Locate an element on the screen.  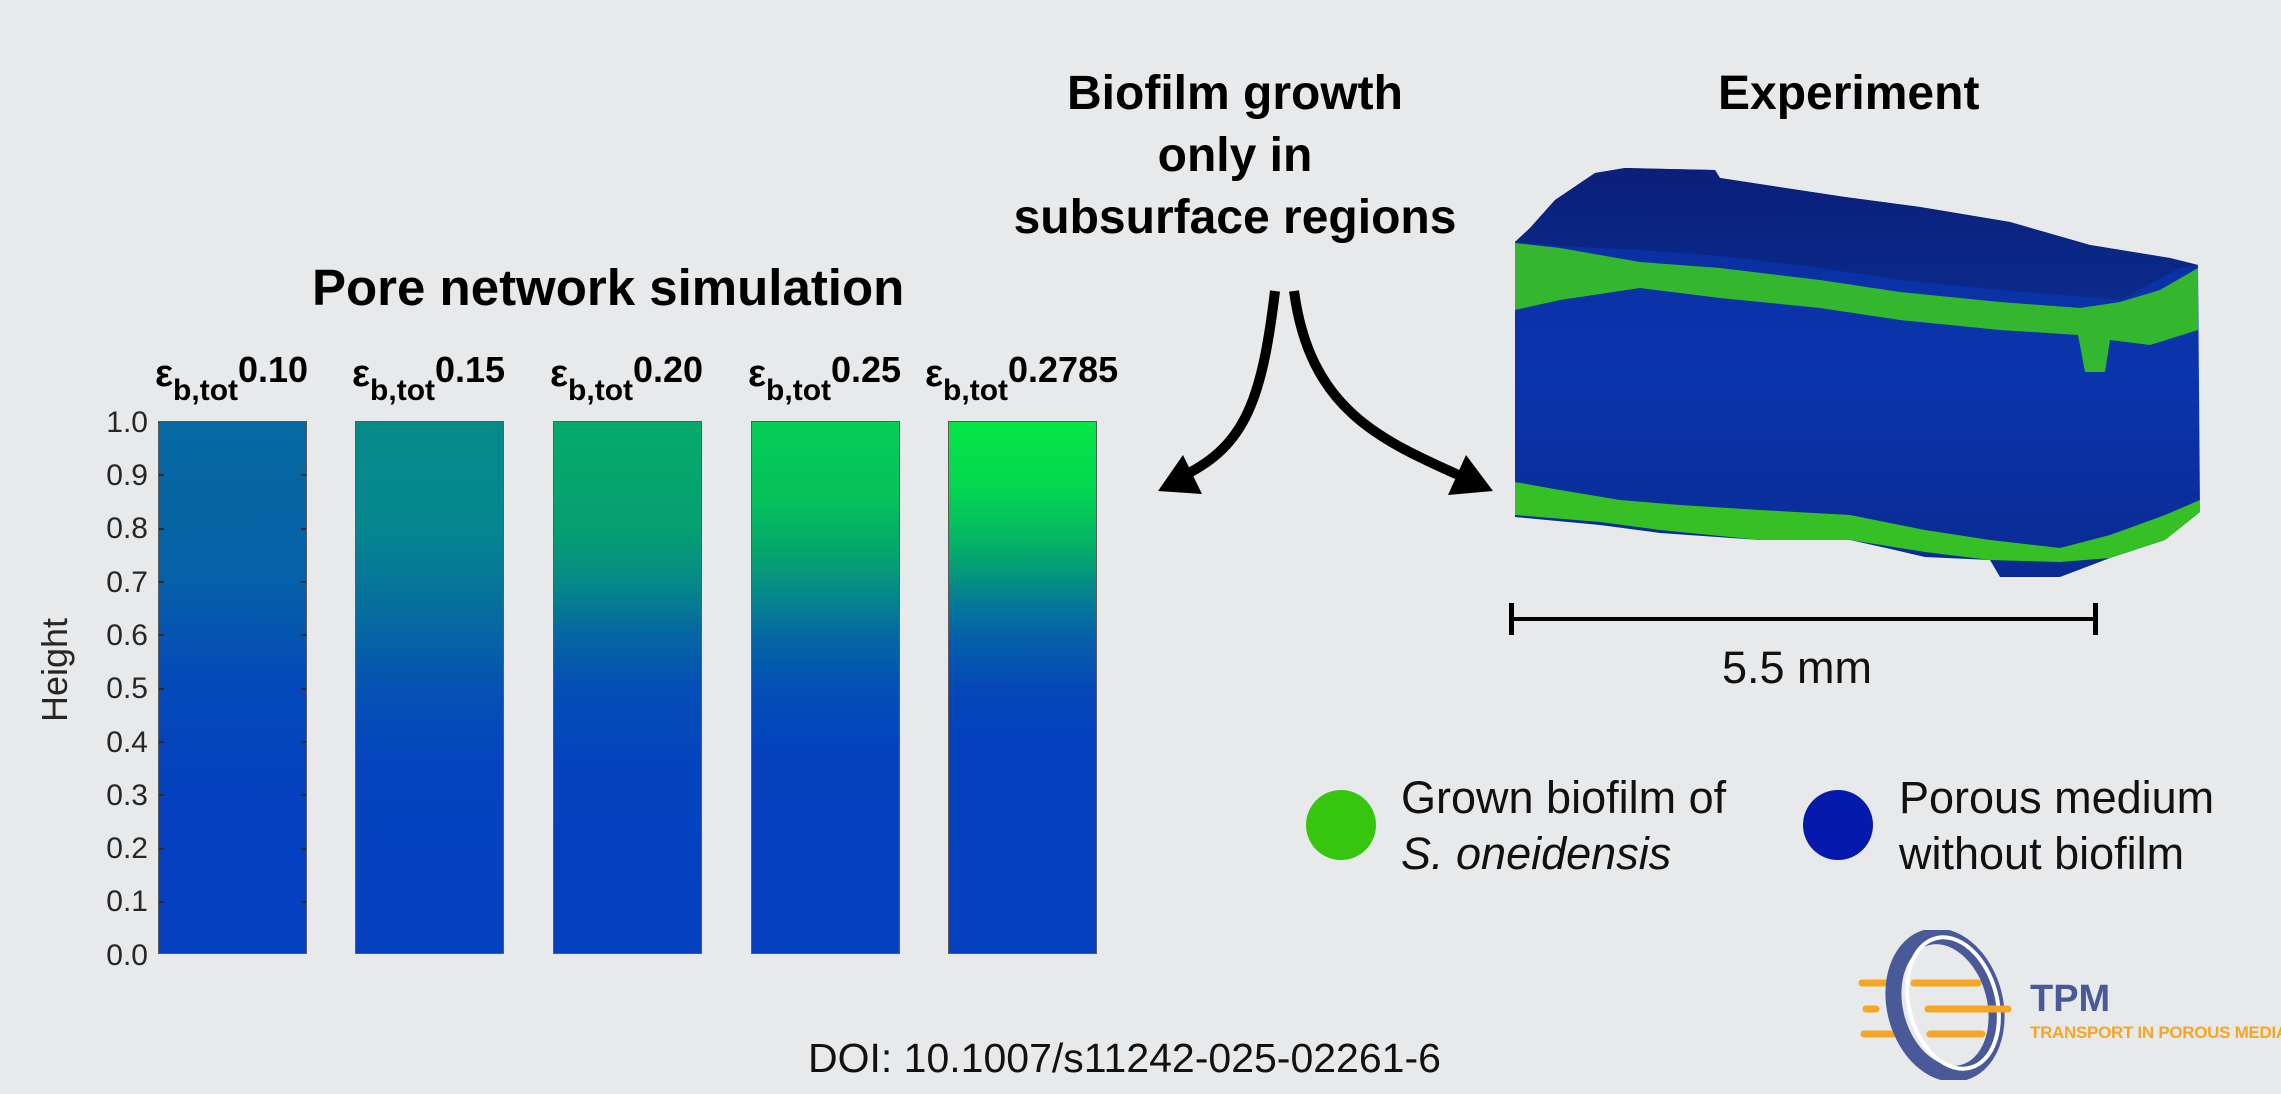
center-caption-line1: Biofilm growth is located at coordinates (1235, 93).